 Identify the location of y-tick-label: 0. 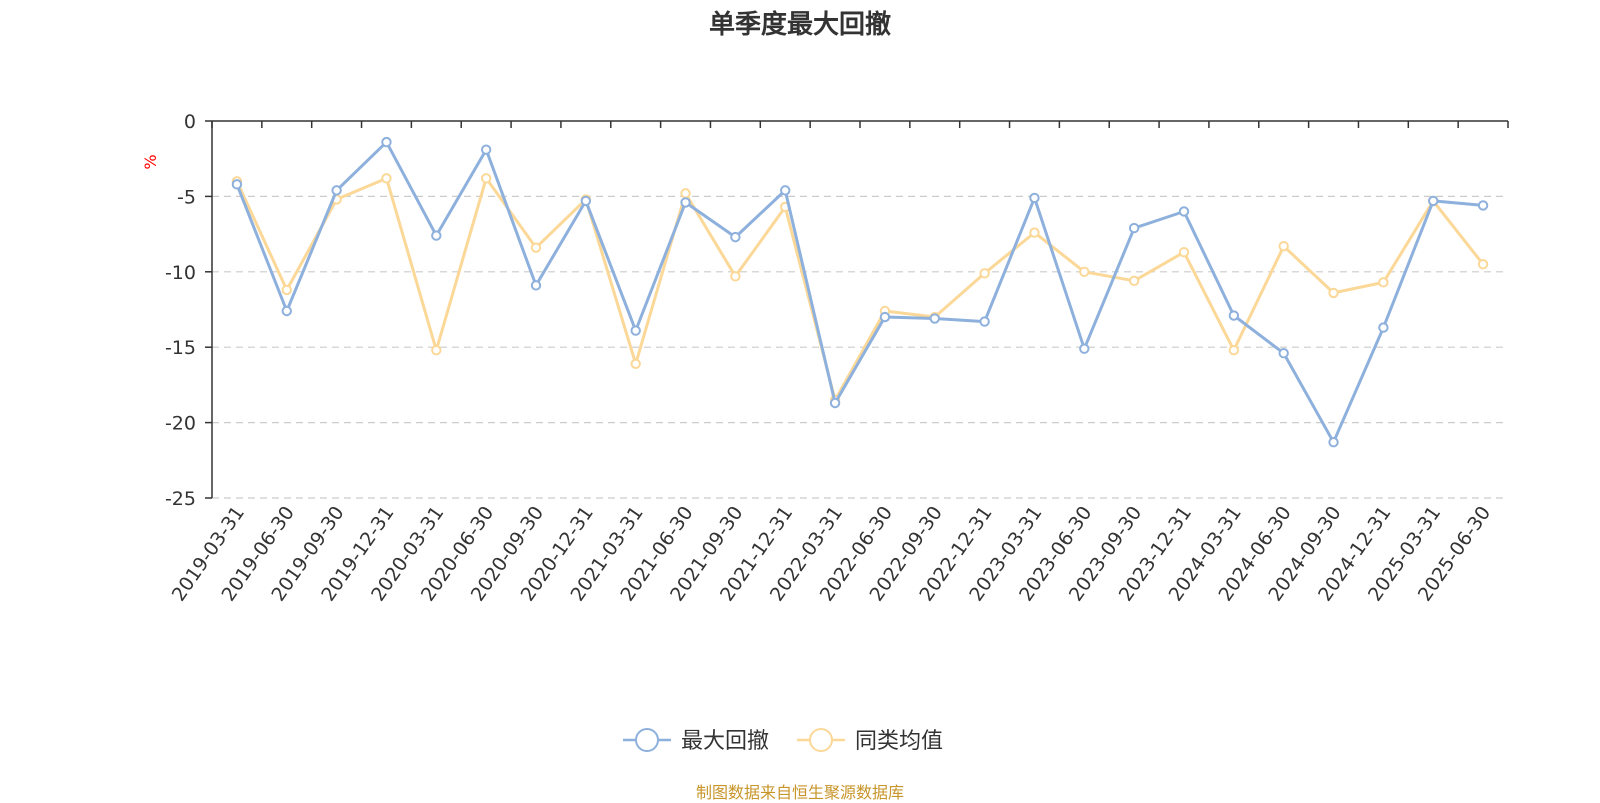
(190, 122).